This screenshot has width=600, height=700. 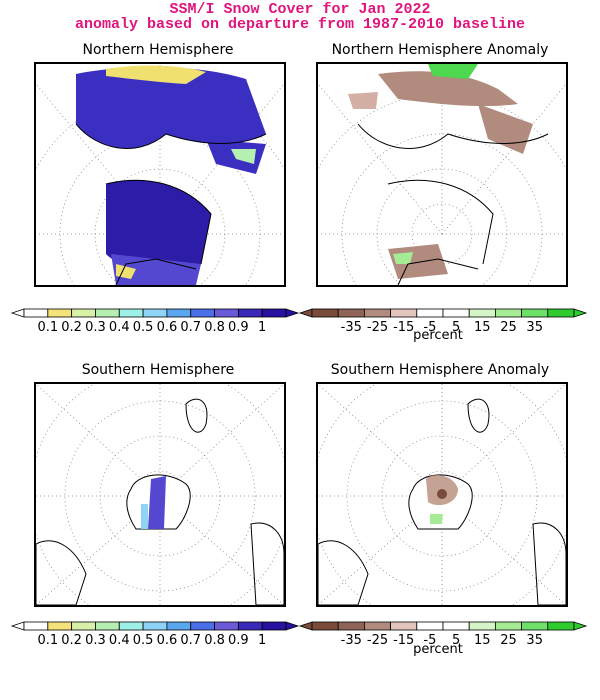 What do you see at coordinates (155, 321) in the screenshot?
I see `cover-colorbar-top: 0.1 0.2 0.3 0.4 0.5 0.6 0.7 0.8 0.9 1` at bounding box center [155, 321].